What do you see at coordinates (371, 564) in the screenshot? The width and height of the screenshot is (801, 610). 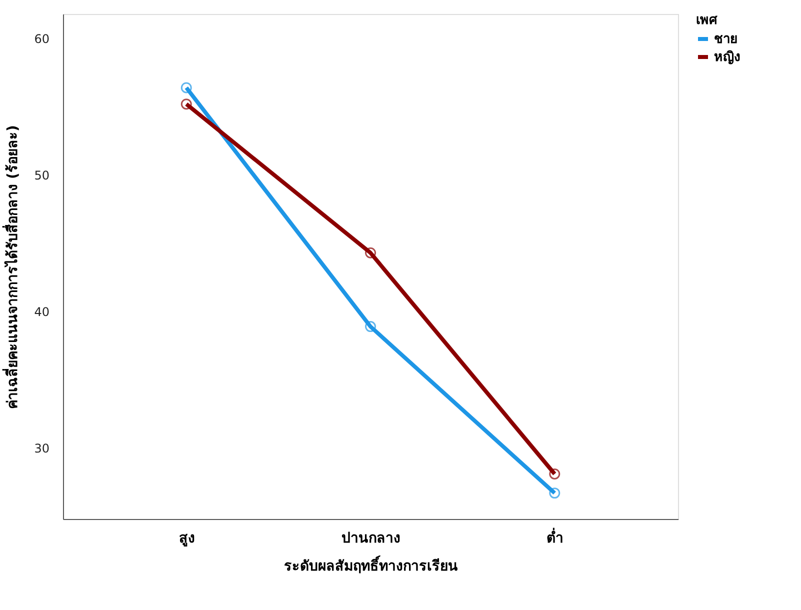 I see `x-axis-title: ระดับผลสัมฤทธิ์ทางการเรียน` at bounding box center [371, 564].